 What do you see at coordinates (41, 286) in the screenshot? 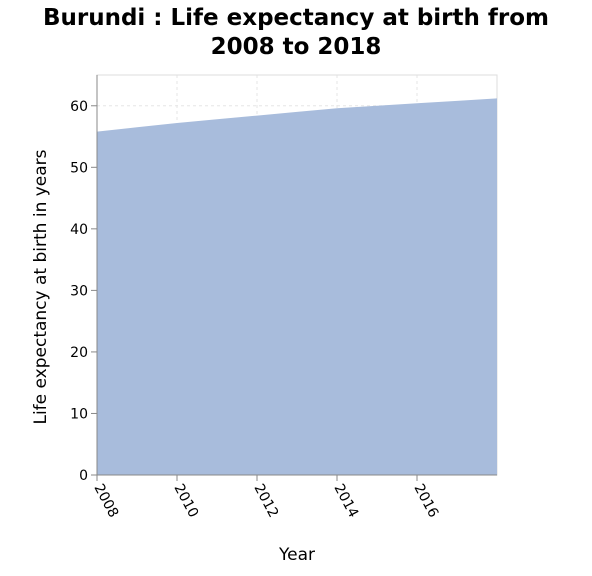
I see `y-axis-title: Life expectancy at birth in years` at bounding box center [41, 286].